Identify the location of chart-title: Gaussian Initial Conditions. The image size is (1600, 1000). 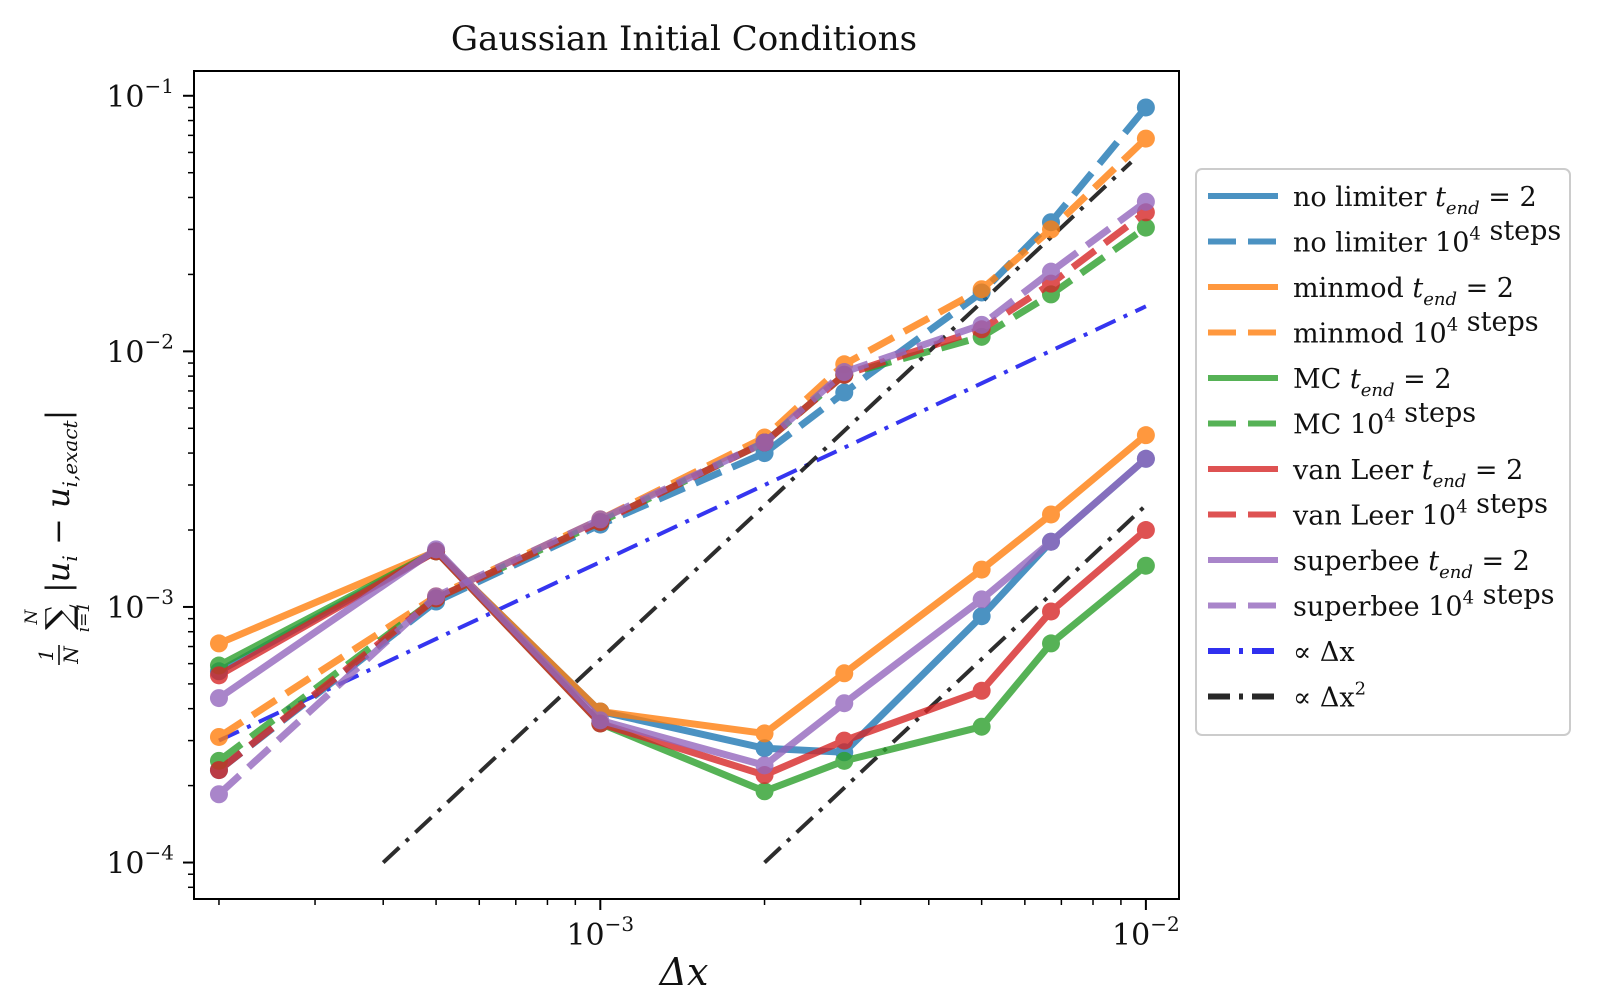
(684, 39).